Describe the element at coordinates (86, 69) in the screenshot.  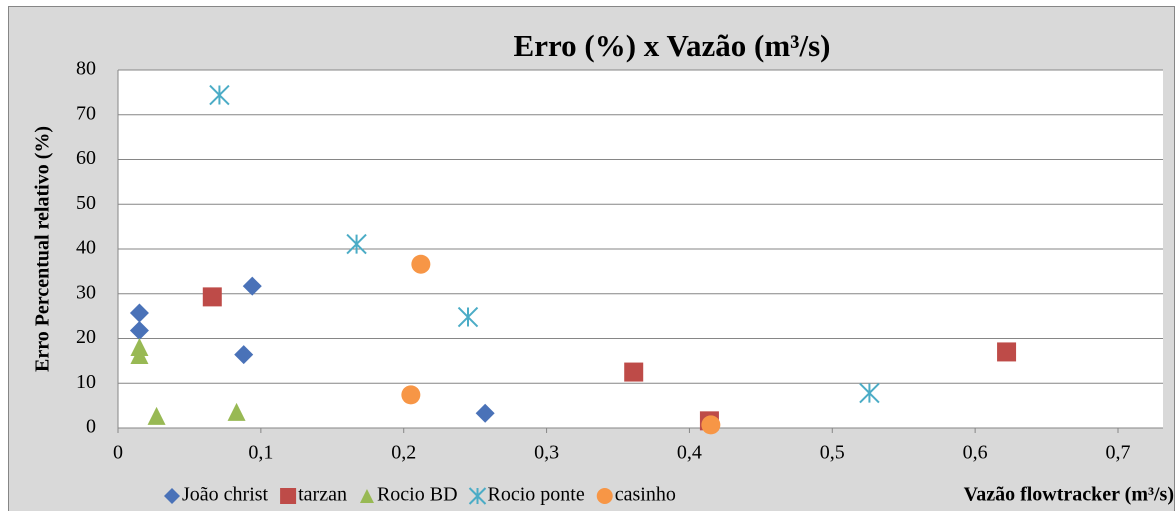
I see `y-tick-label: 80` at that location.